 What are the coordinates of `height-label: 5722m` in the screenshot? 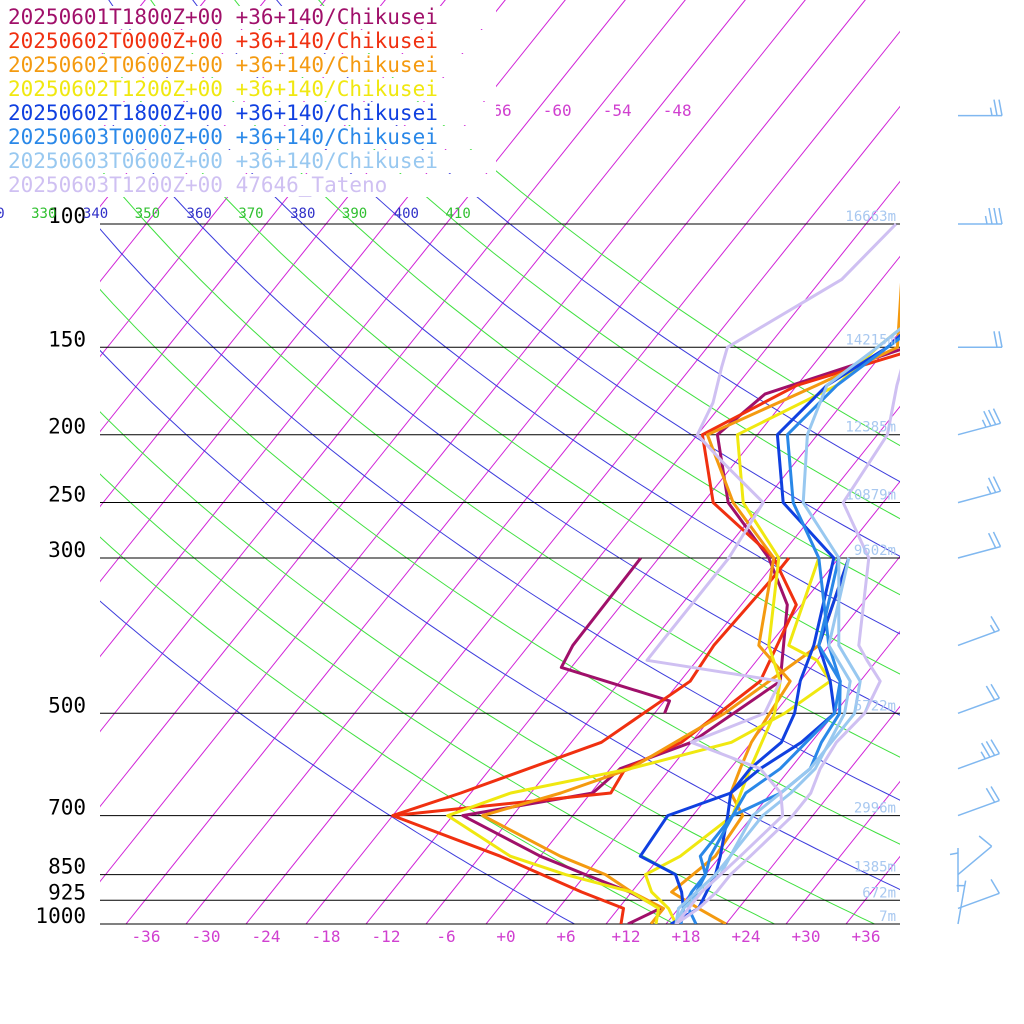 It's located at (875, 706).